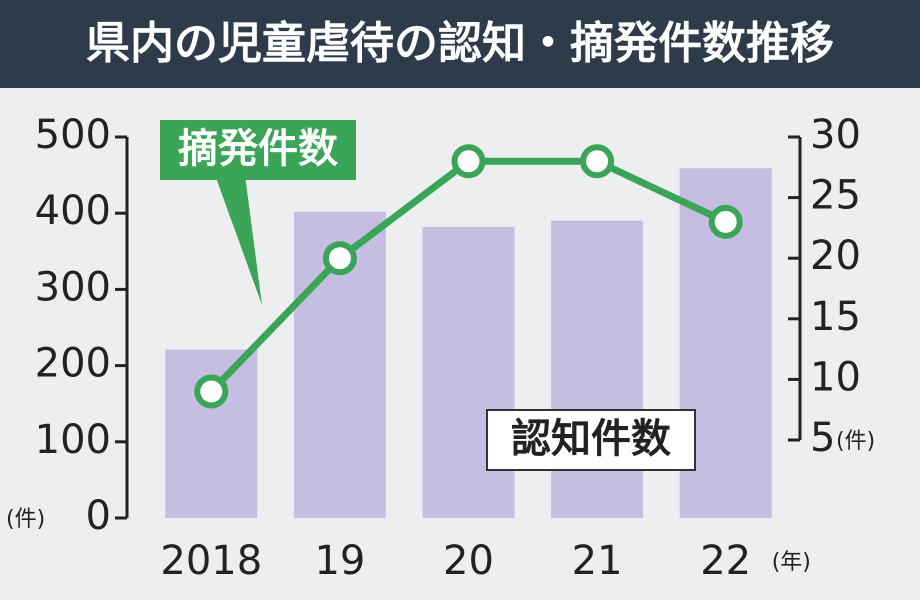 This screenshot has width=920, height=600. What do you see at coordinates (73, 135) in the screenshot?
I see `y-tick-label: 500` at bounding box center [73, 135].